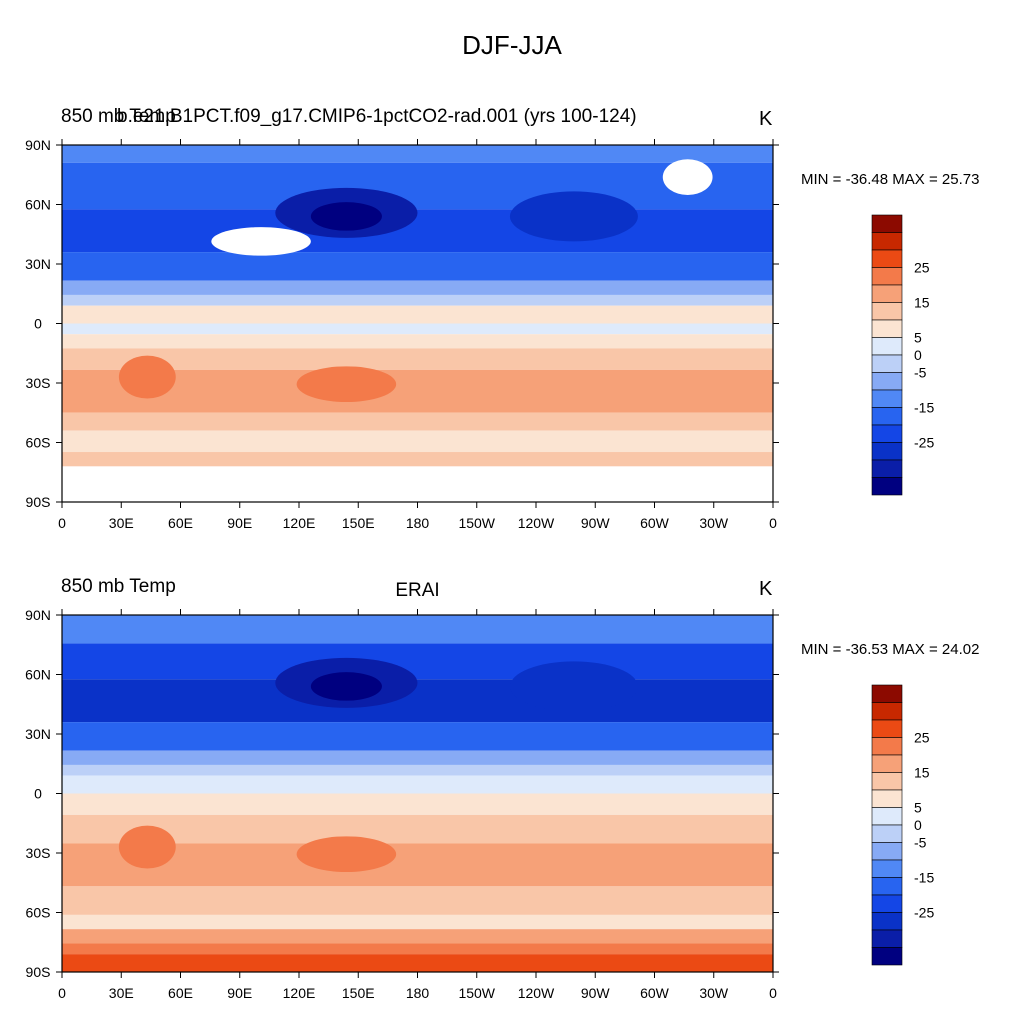 The height and width of the screenshot is (1036, 1024). I want to click on x-tick-label: 120E, so click(299, 993).